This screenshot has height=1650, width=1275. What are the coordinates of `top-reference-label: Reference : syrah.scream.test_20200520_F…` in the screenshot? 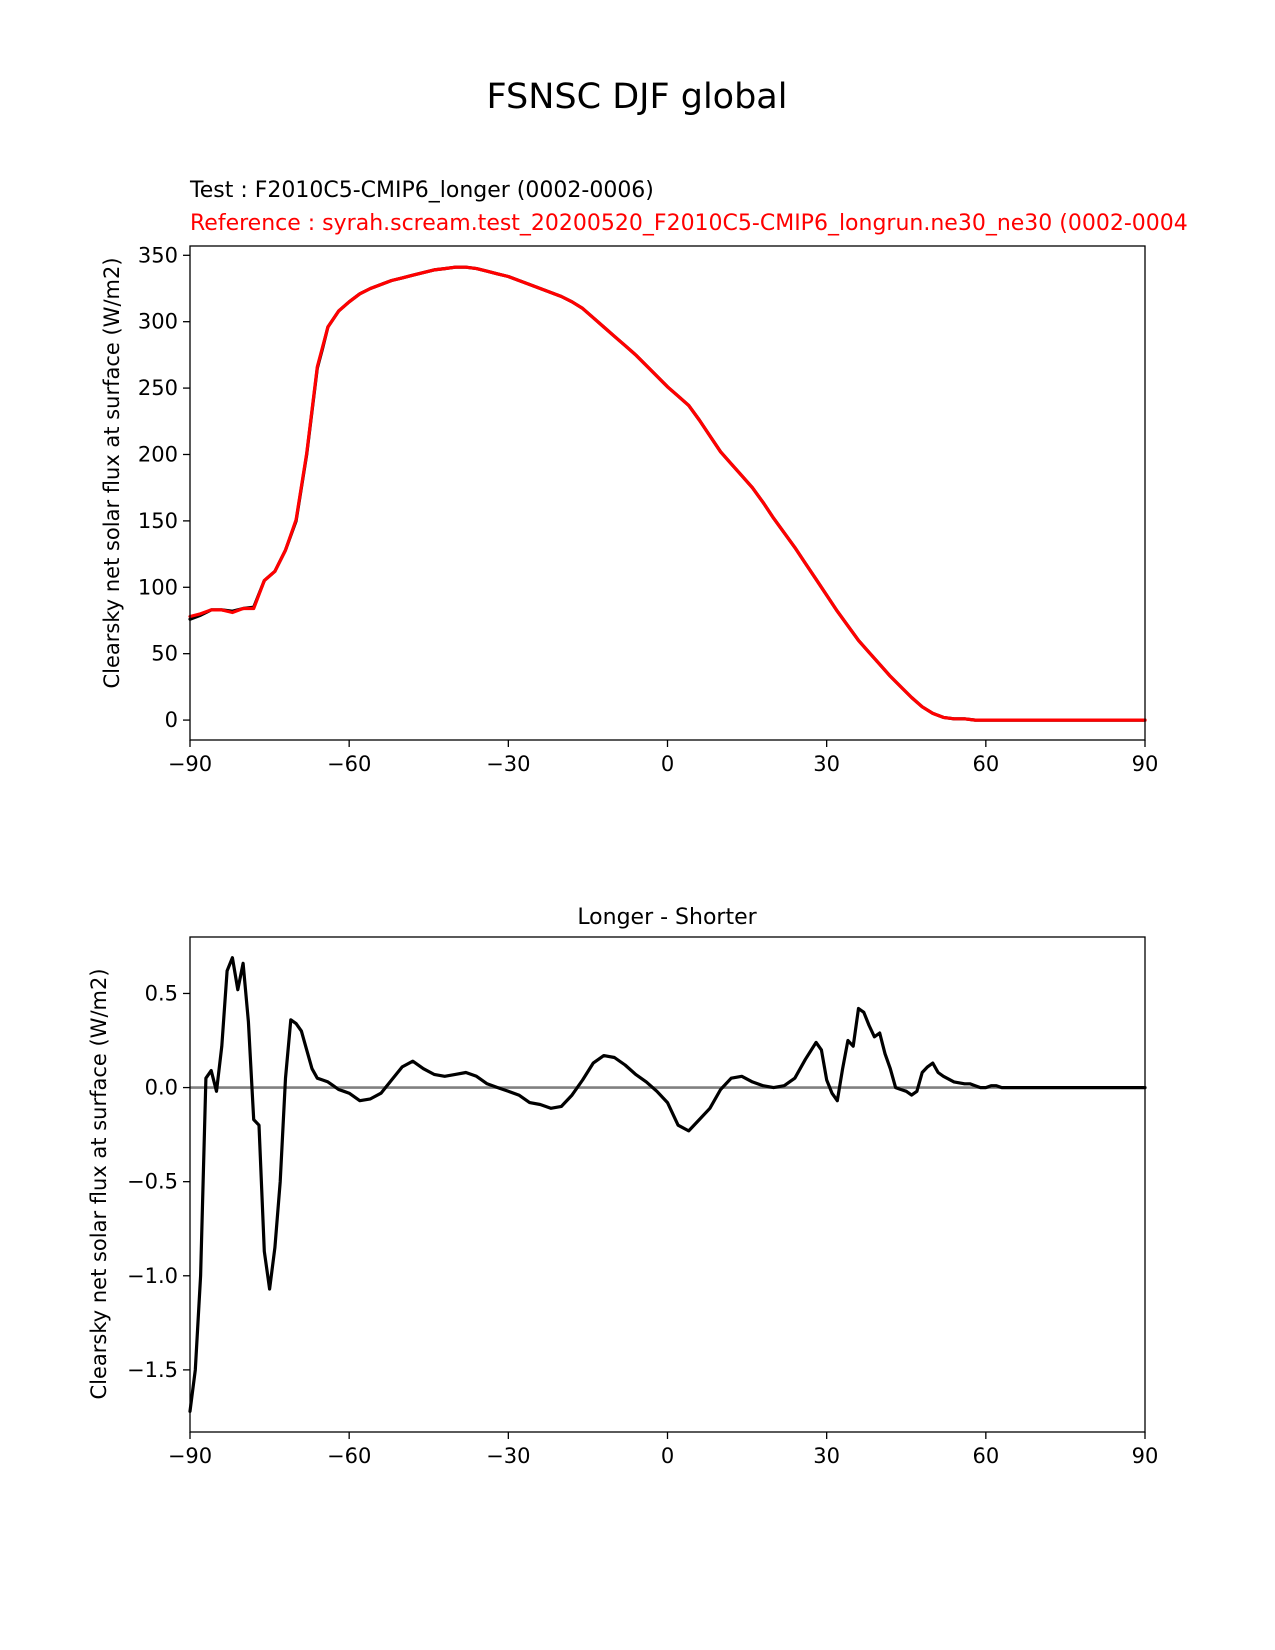 It's located at (689, 223).